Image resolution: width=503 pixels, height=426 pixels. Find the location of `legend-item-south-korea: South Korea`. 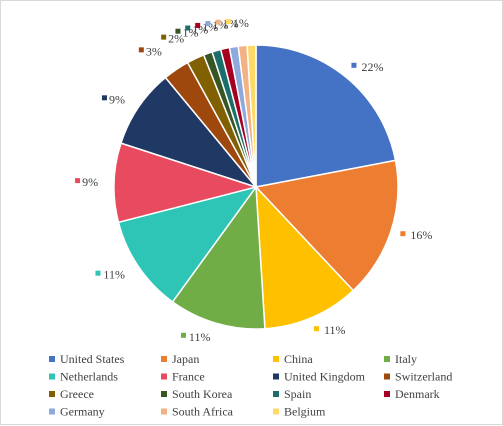

legend-item-south-korea: South Korea is located at coordinates (197, 394).